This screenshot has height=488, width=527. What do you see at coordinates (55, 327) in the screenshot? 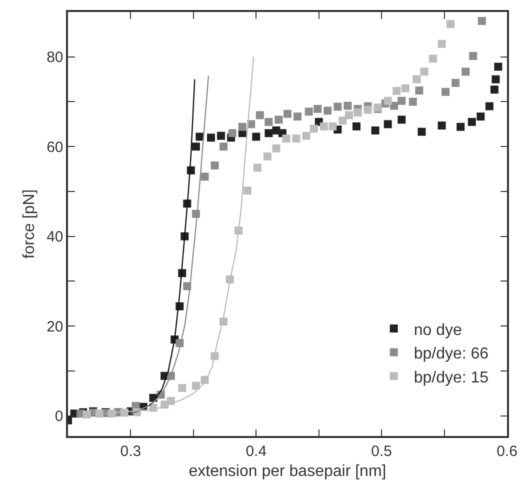
I see `y-tick-label: 20` at bounding box center [55, 327].